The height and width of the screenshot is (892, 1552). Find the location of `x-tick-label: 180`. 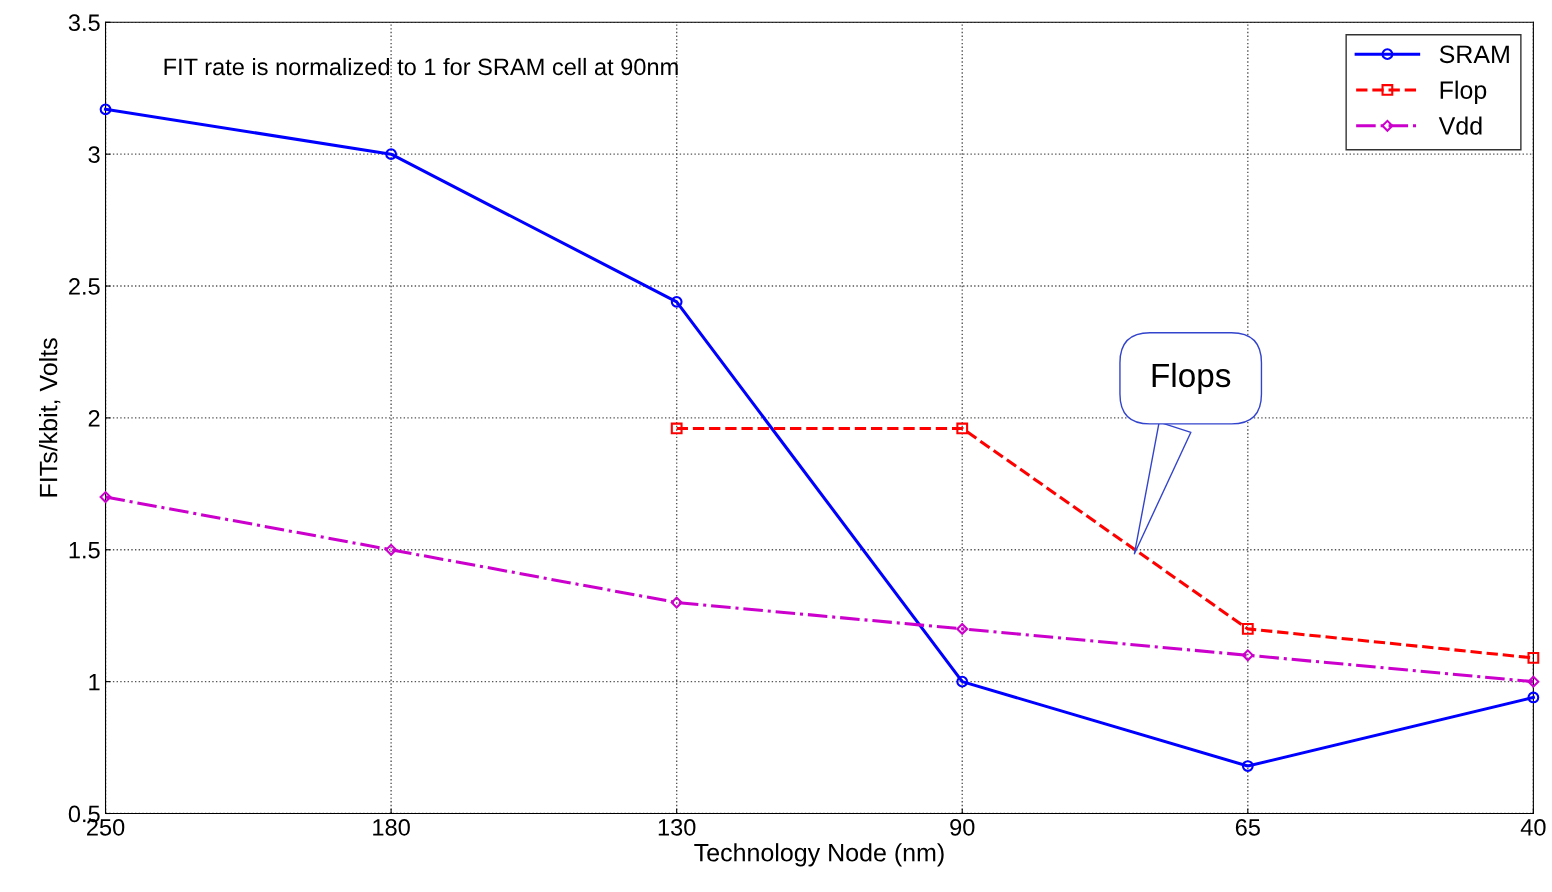

x-tick-label: 180 is located at coordinates (391, 827).